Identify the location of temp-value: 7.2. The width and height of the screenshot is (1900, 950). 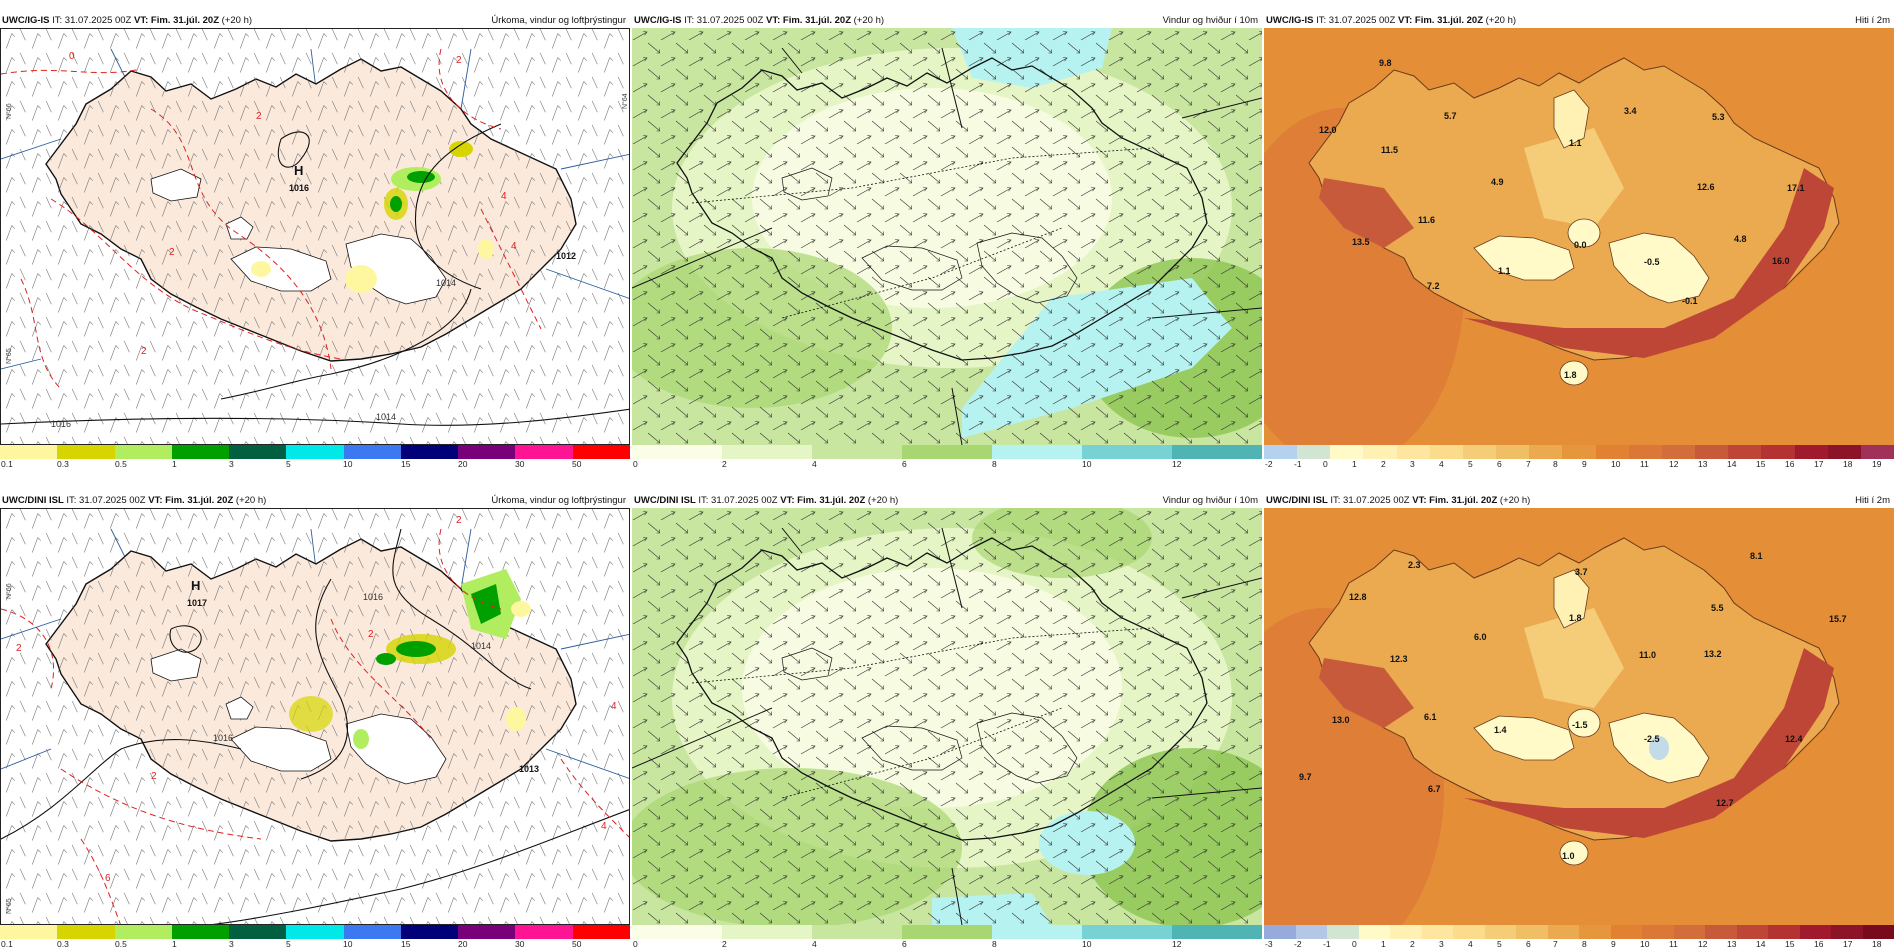
(1433, 286).